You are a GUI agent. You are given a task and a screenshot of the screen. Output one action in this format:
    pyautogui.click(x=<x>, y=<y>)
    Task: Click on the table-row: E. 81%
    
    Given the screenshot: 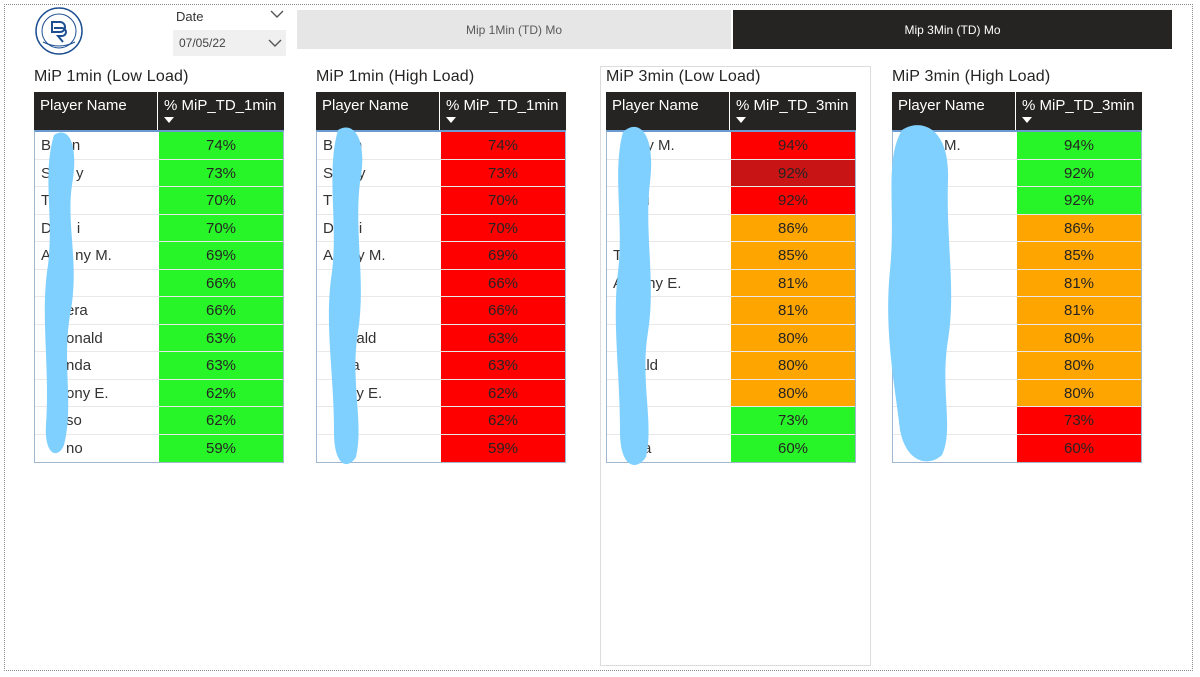 What is the action you would take?
    pyautogui.click(x=1017, y=283)
    